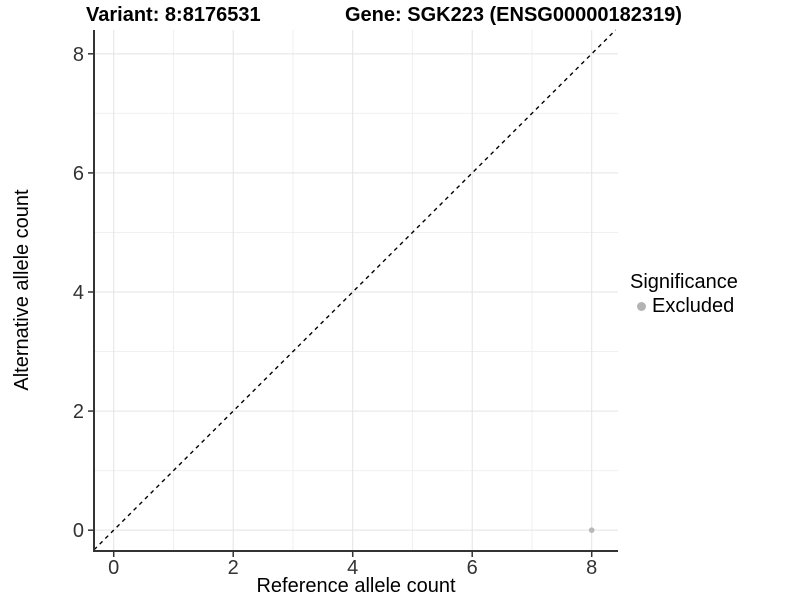 Image resolution: width=800 pixels, height=600 pixels. Describe the element at coordinates (591, 568) in the screenshot. I see `x-tick-label: 8` at that location.